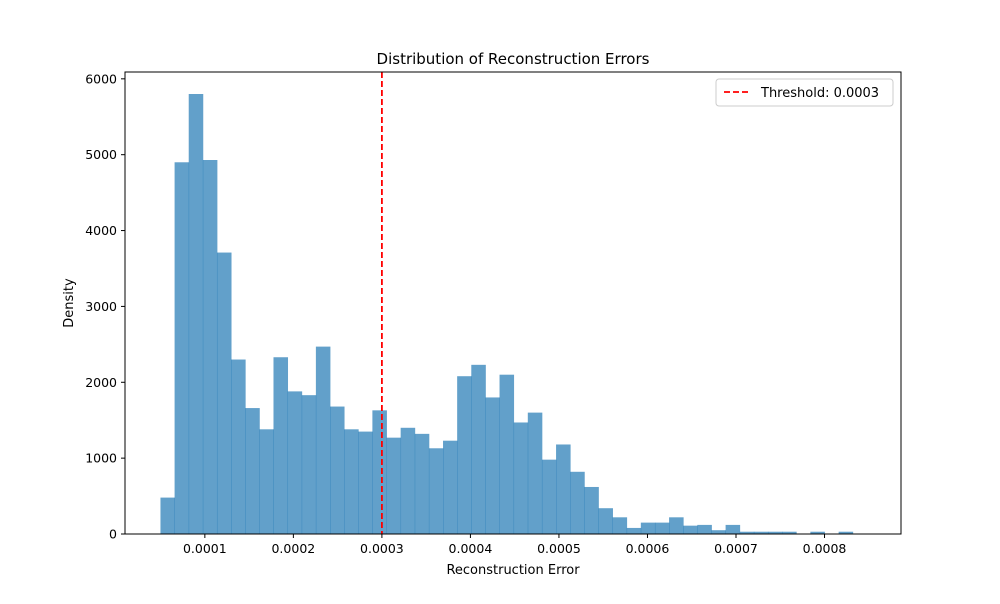  I want to click on y-tick-label: 0, so click(113, 534).